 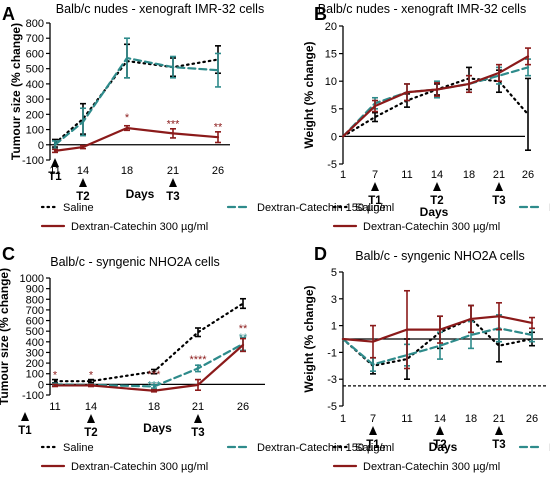 What do you see at coordinates (5, 336) in the screenshot?
I see `y-axis-label: Tumour size (% change)` at bounding box center [5, 336].